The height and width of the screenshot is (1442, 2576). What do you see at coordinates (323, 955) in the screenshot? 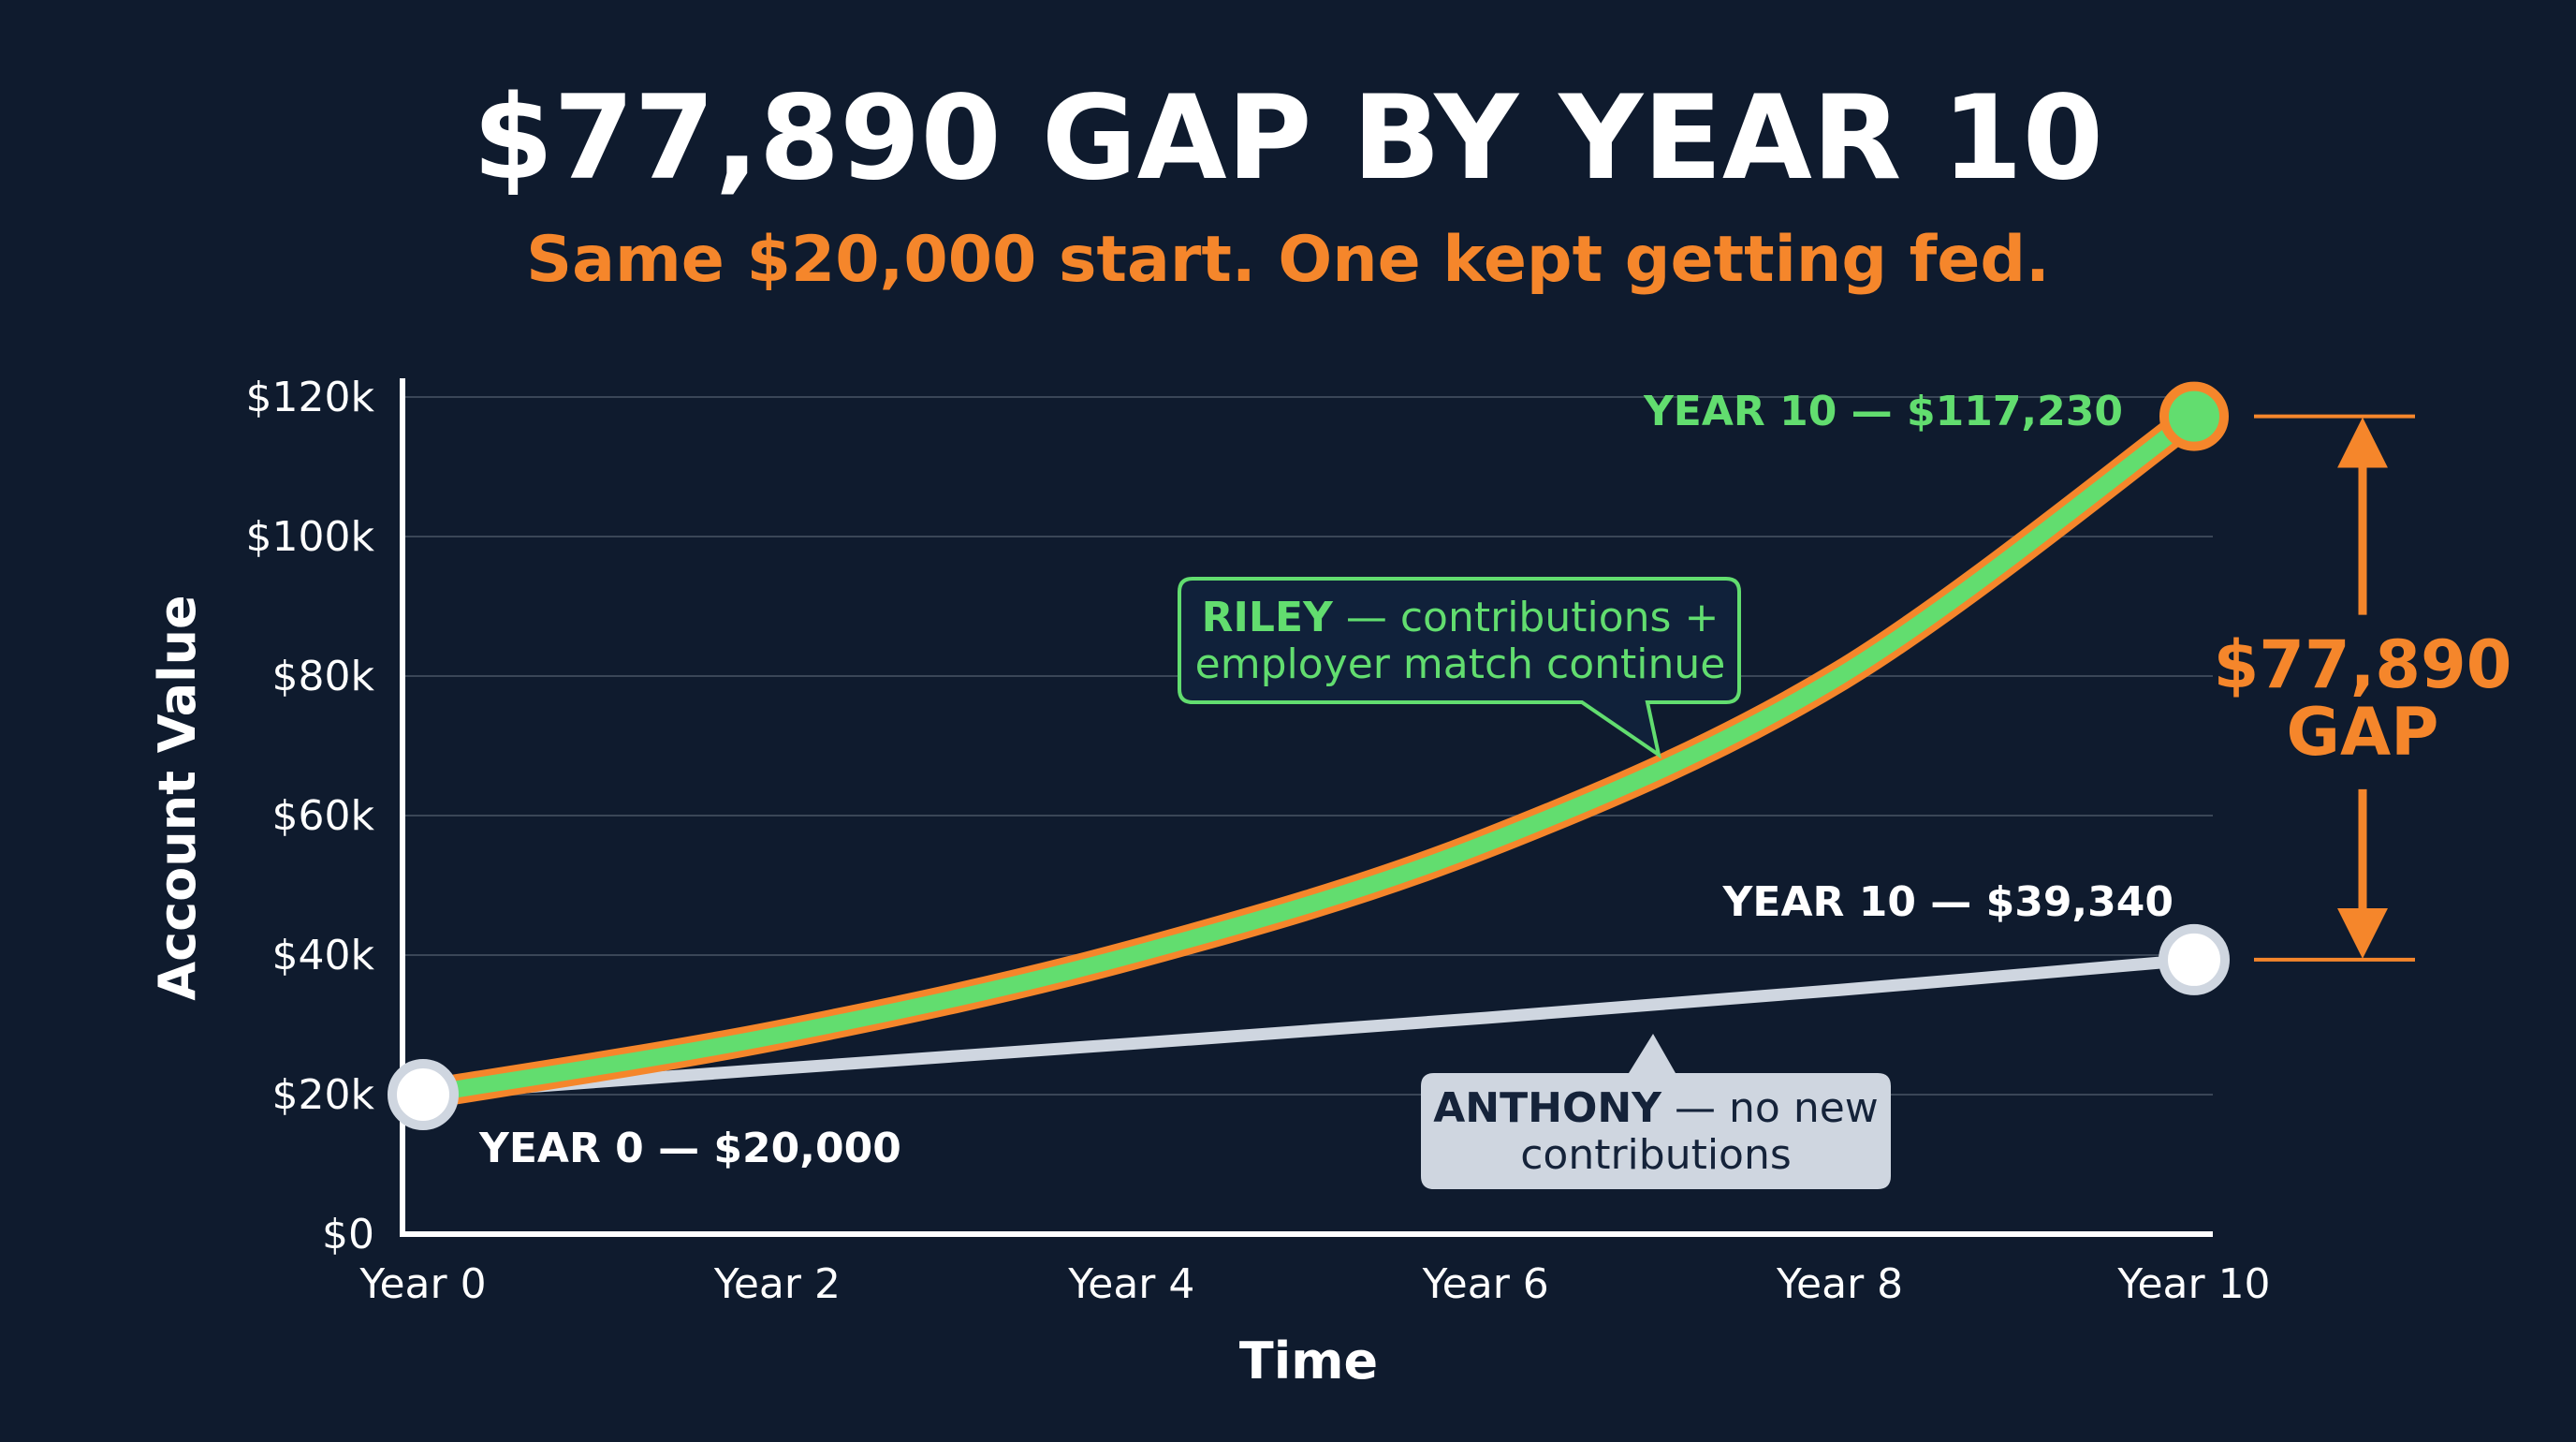
I see `y-tick-label-2: $40k` at bounding box center [323, 955].